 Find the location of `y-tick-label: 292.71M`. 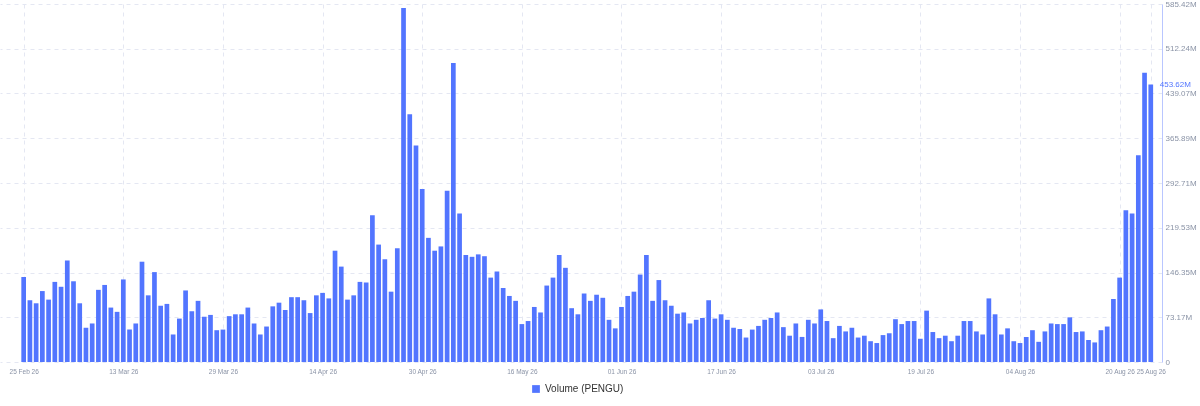

y-tick-label: 292.71M is located at coordinates (1181, 183).